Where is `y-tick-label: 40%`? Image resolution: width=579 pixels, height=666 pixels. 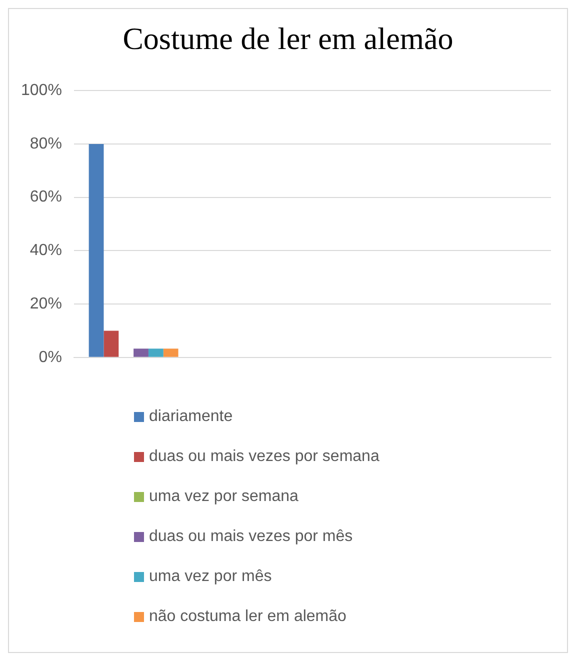
y-tick-label: 40% is located at coordinates (46, 251).